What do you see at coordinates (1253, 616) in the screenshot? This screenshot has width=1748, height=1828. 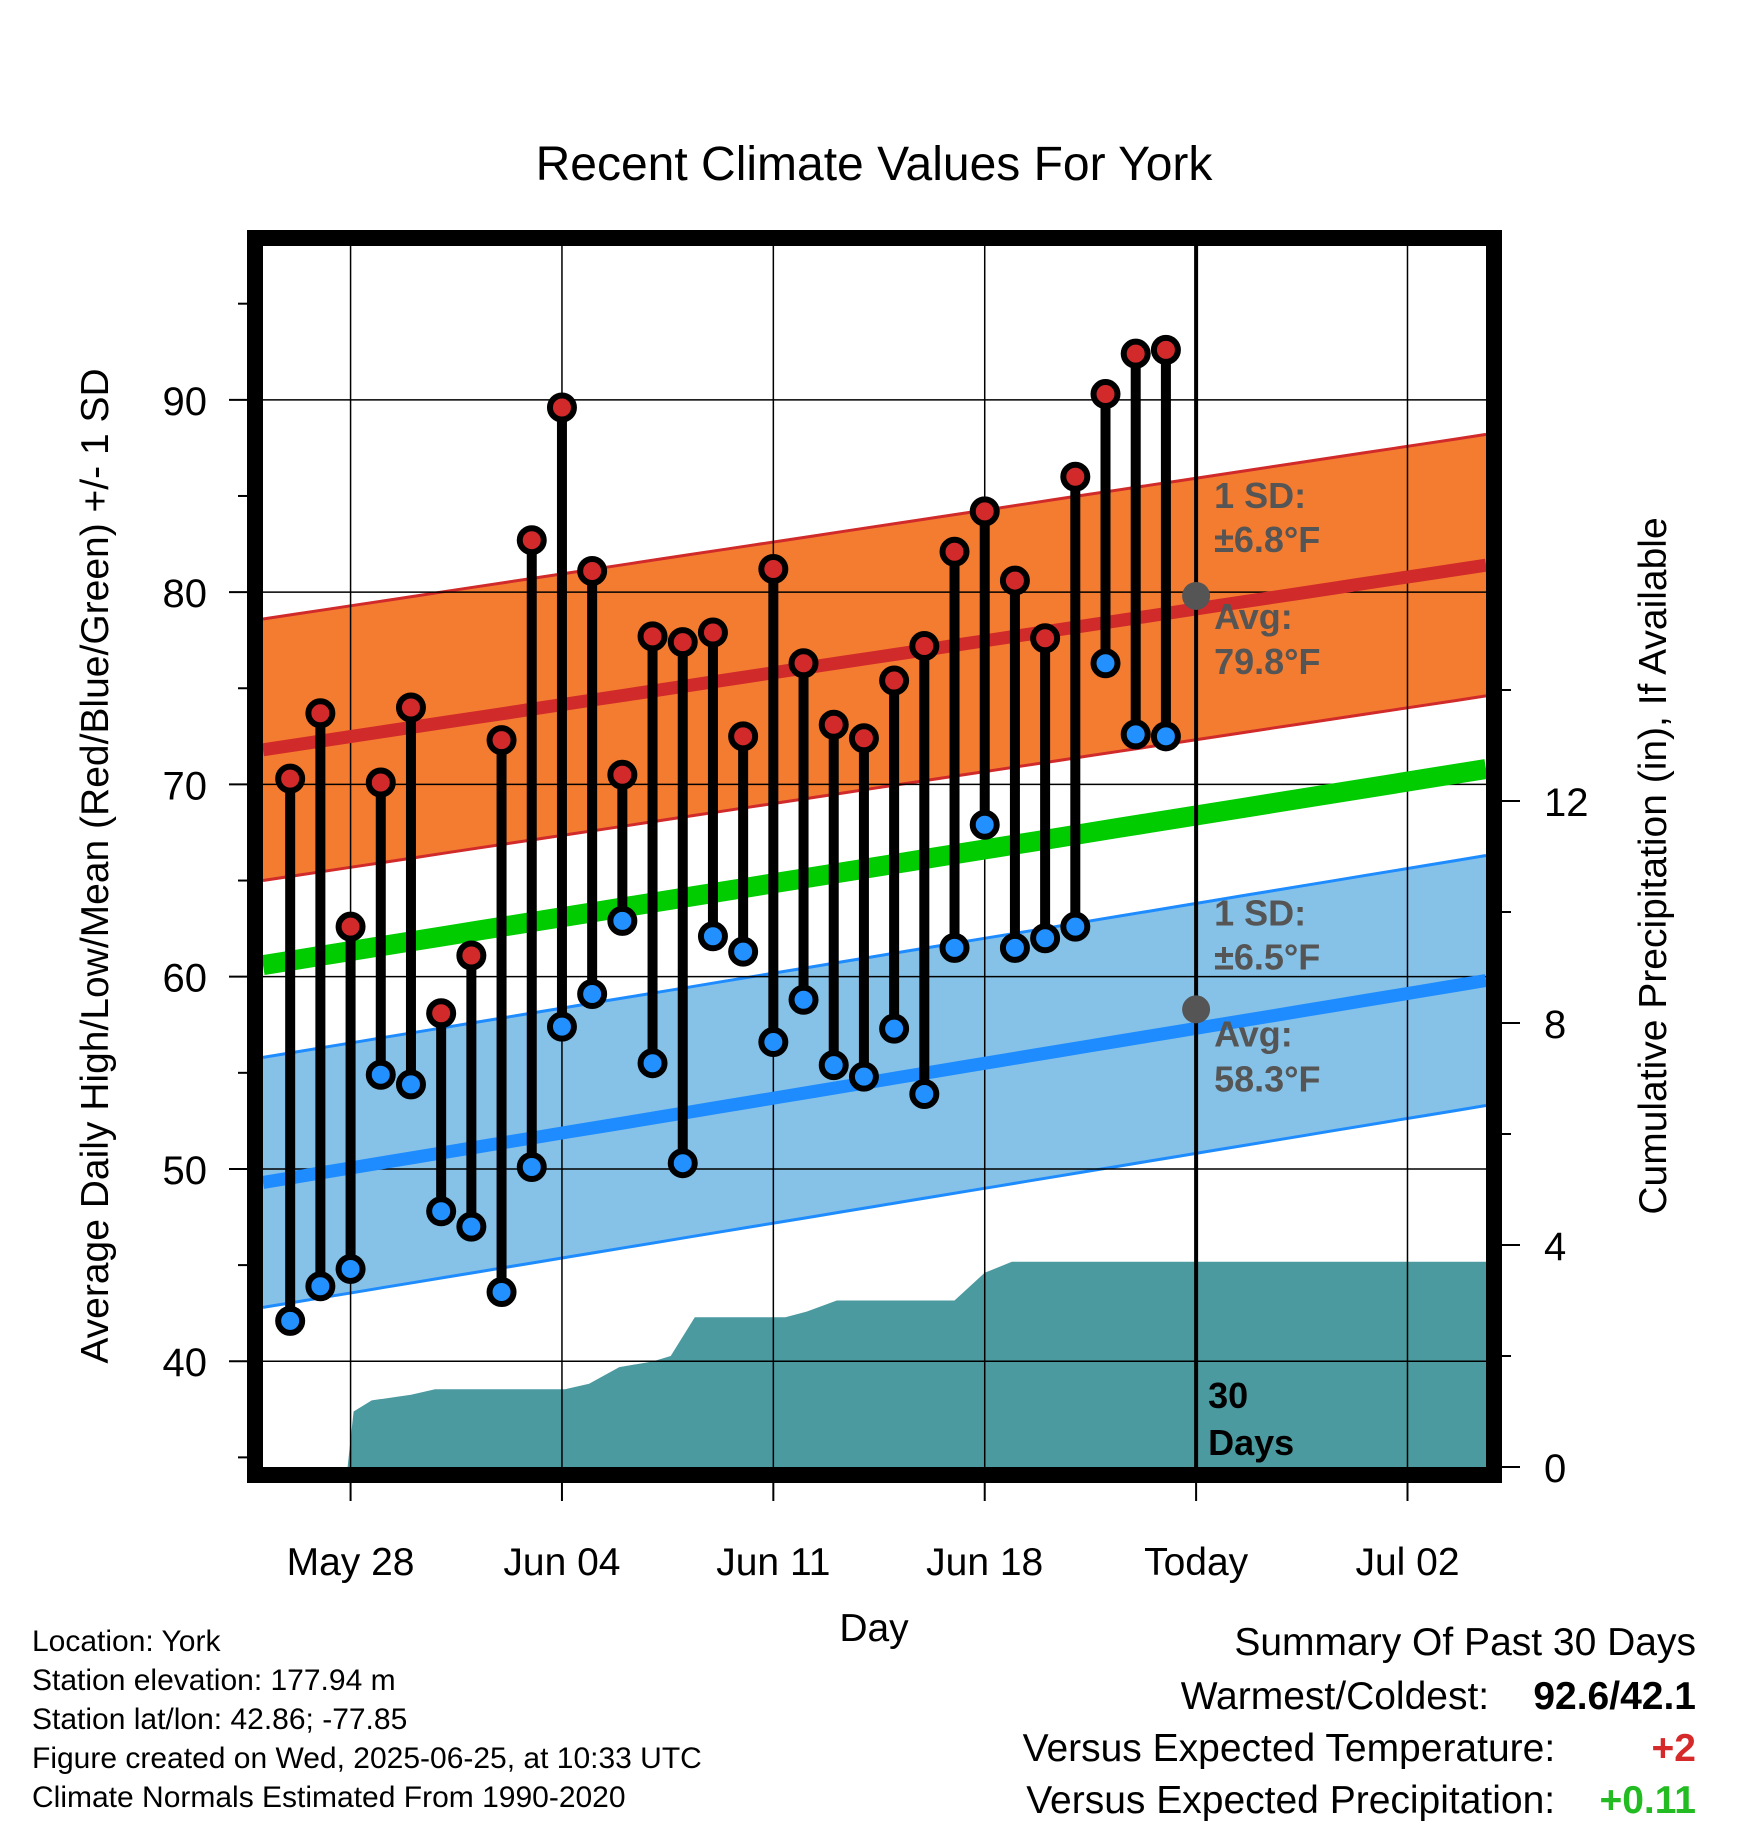 I see `high-avg-label: Avg:` at bounding box center [1253, 616].